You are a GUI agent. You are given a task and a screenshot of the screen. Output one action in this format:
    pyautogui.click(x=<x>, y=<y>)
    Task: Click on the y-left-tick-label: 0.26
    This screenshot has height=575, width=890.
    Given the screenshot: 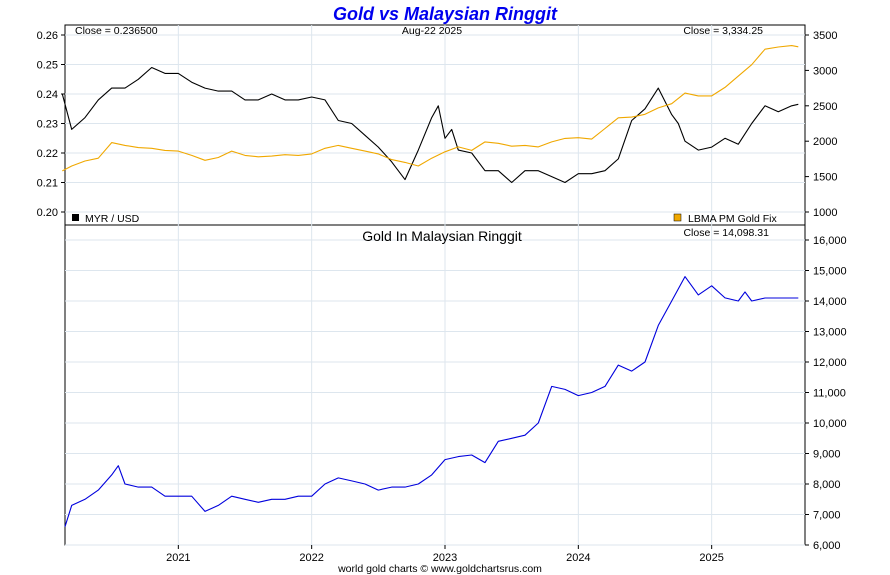 What is the action you would take?
    pyautogui.click(x=47, y=36)
    